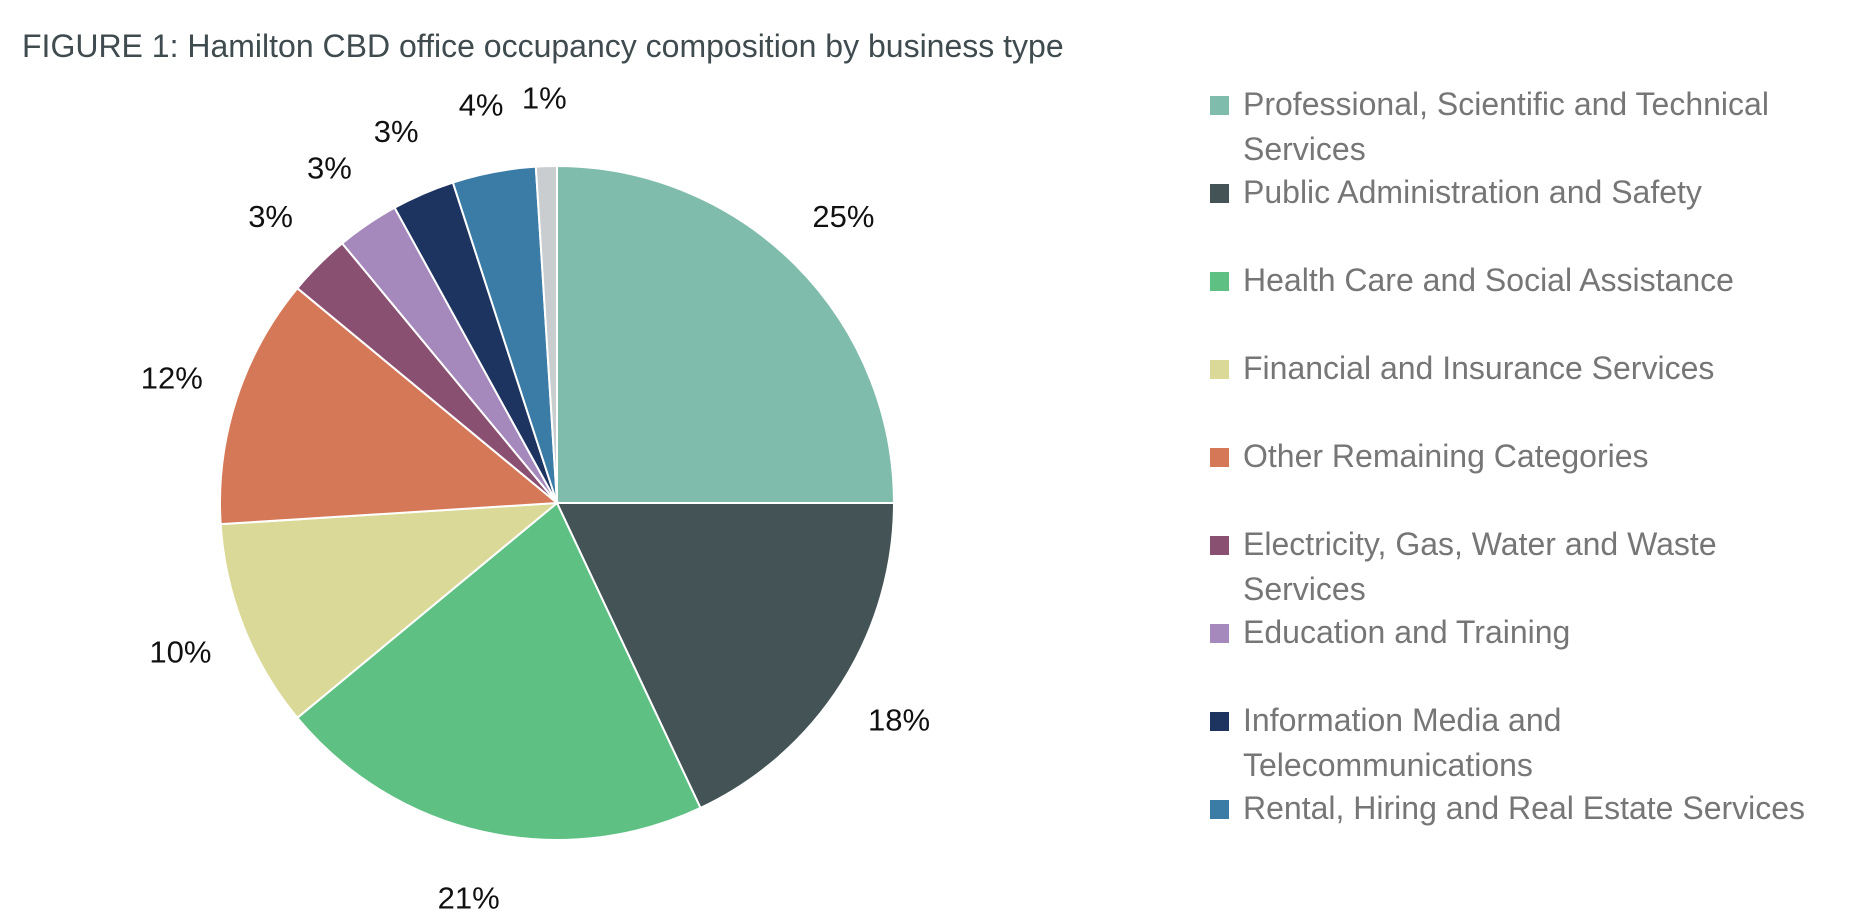 The image size is (1852, 914). Describe the element at coordinates (1402, 742) in the screenshot. I see `legend-label-7: Information Media and Telecommunications` at that location.